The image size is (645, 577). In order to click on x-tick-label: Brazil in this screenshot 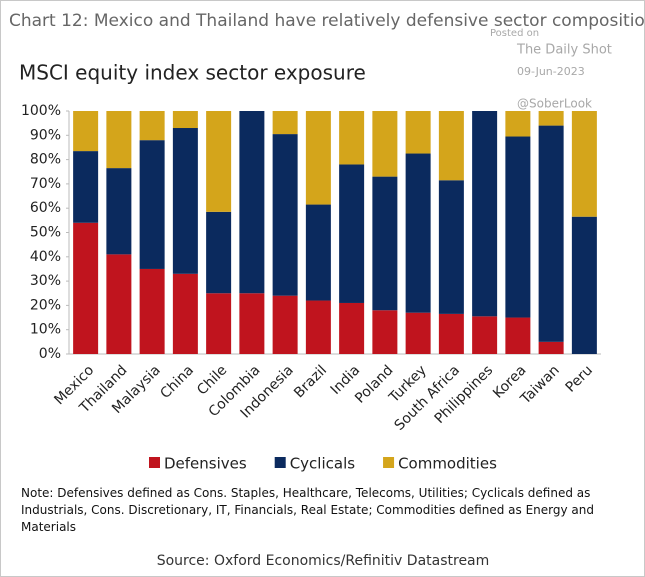, I will do `click(310, 381)`.